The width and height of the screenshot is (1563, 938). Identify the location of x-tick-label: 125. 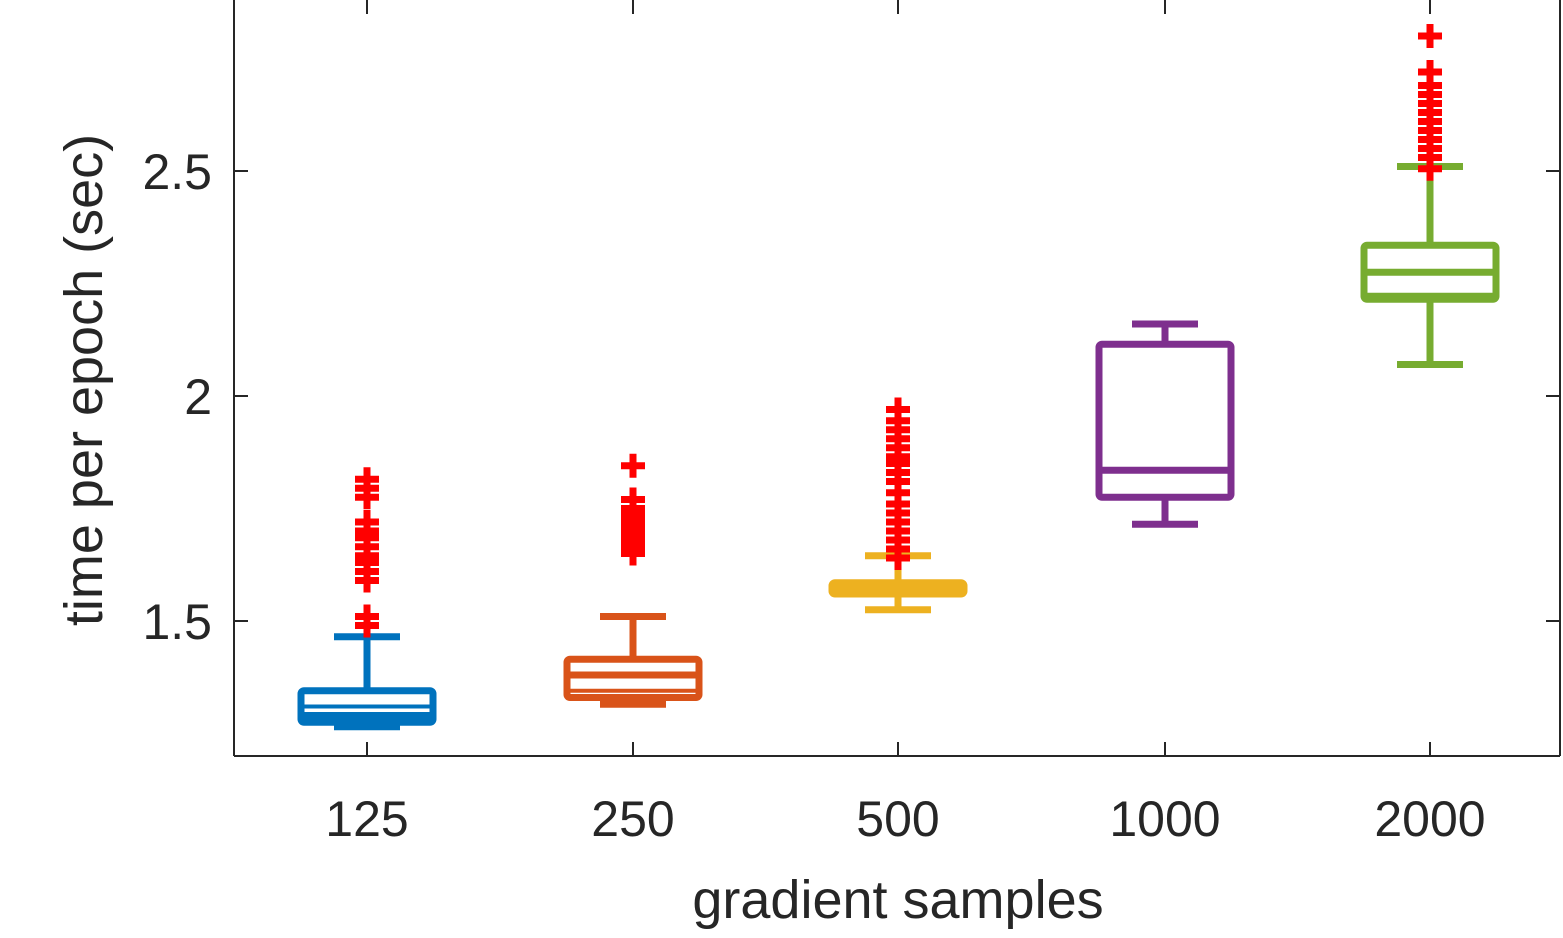
(366, 819).